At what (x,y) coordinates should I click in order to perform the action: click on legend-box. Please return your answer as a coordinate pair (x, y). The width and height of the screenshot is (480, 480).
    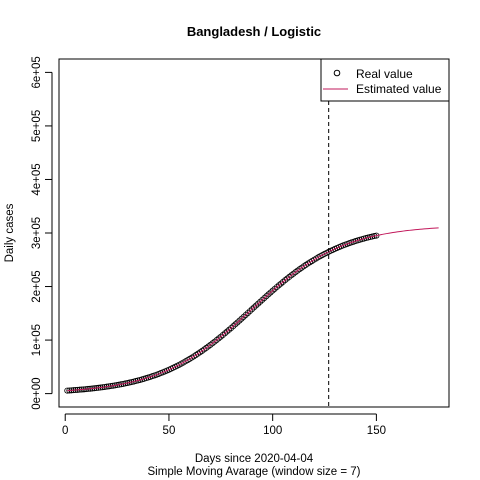
    Looking at the image, I should click on (385, 80).